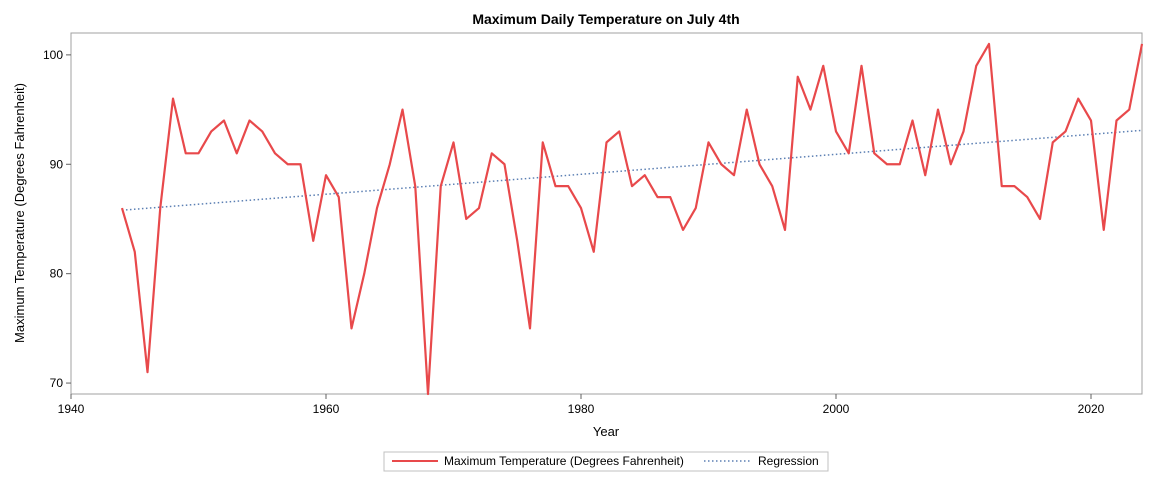  What do you see at coordinates (57, 274) in the screenshot?
I see `y-tick-label: 80` at bounding box center [57, 274].